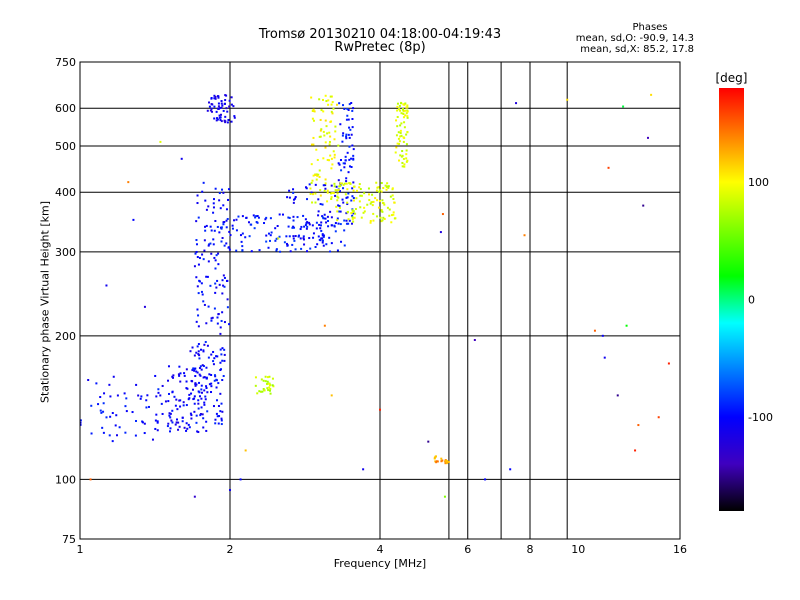  I want to click on y-tick-label: 200, so click(65, 336).